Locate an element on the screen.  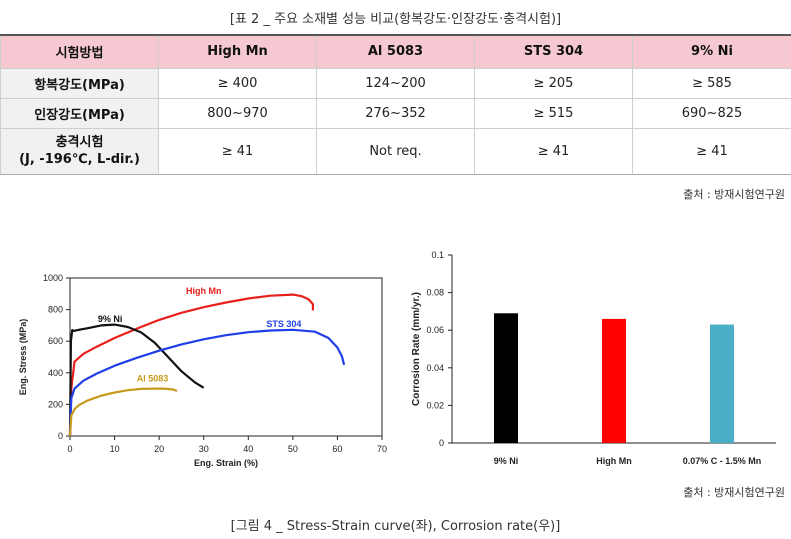
x-category-label: 9% Ni is located at coordinates (506, 461).